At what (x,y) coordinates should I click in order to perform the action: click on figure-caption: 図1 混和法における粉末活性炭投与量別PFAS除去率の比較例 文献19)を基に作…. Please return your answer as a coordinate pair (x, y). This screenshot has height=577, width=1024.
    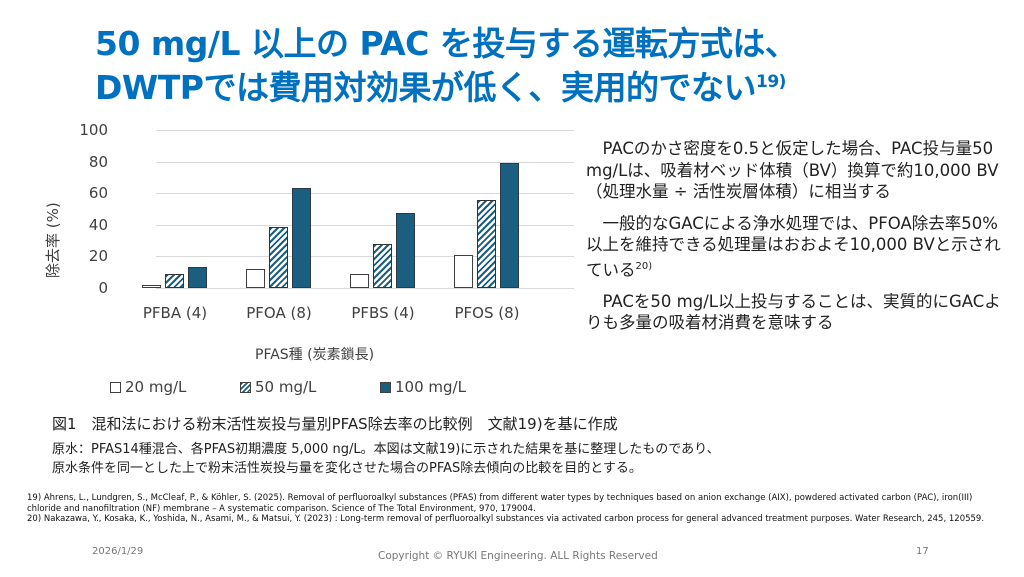
    Looking at the image, I should click on (335, 424).